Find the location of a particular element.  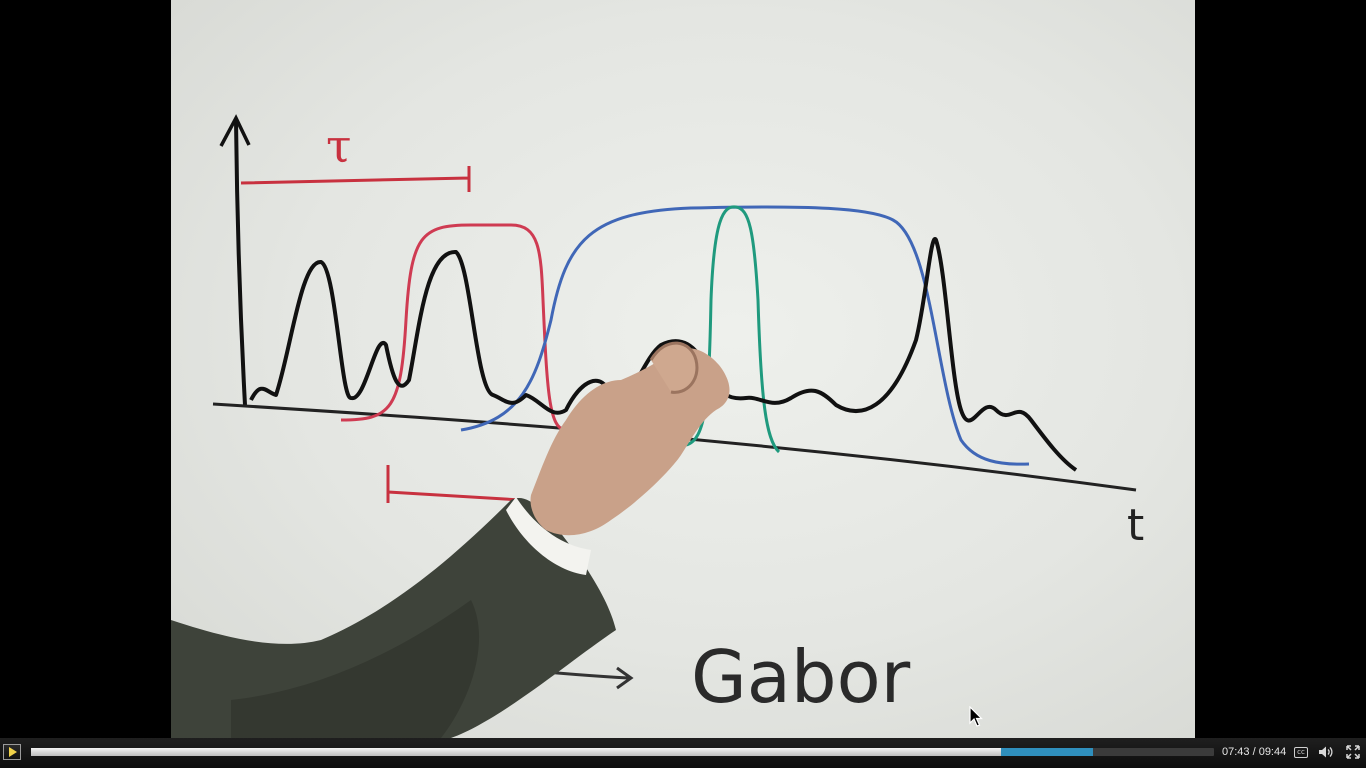

t-axis-label: t is located at coordinates (1135, 525).